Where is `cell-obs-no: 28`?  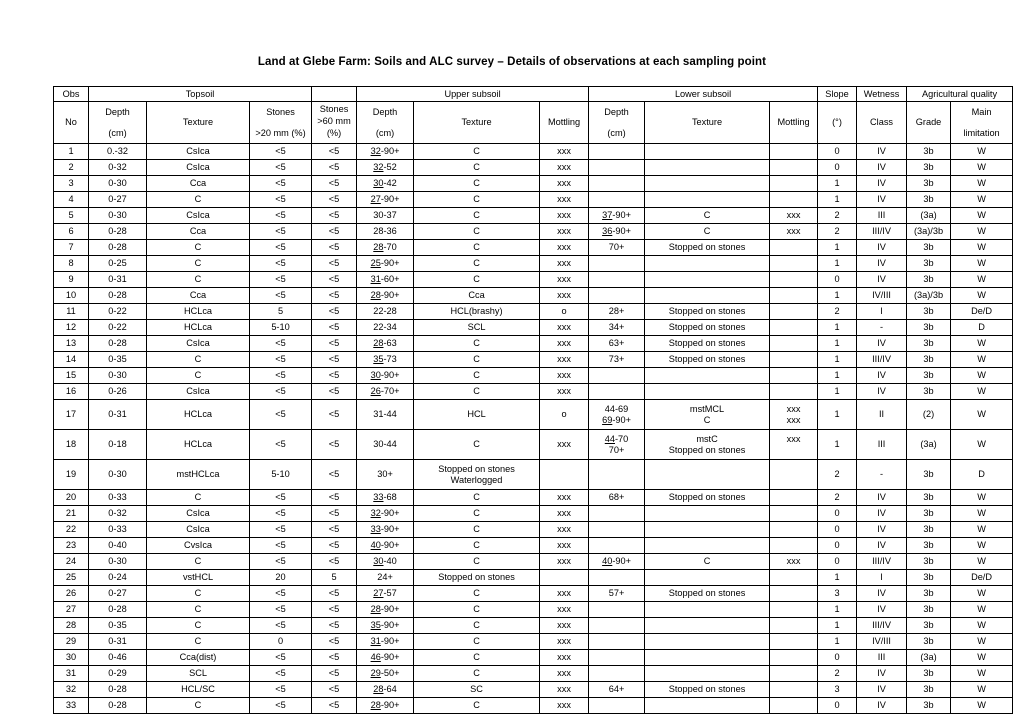 cell-obs-no: 28 is located at coordinates (71, 625).